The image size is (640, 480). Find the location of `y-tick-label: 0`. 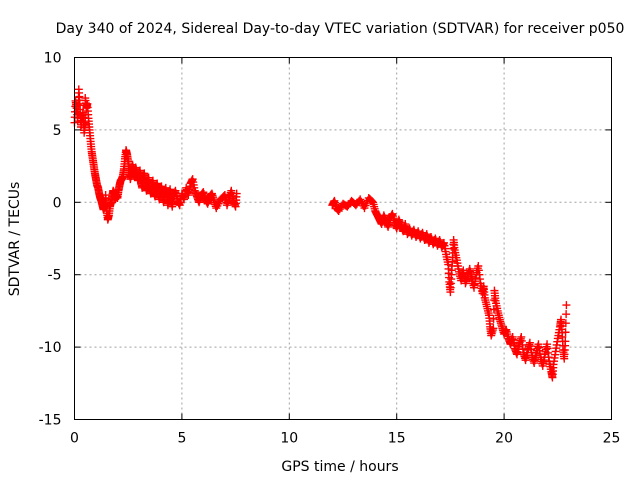

y-tick-label: 0 is located at coordinates (57, 203).